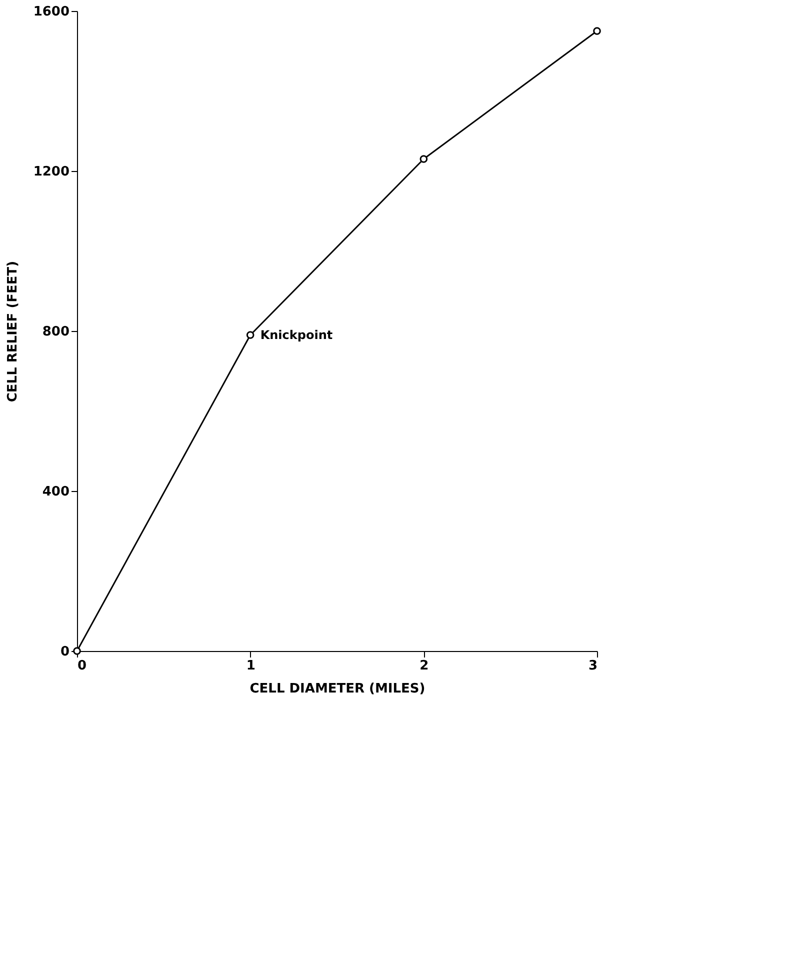 Image resolution: width=790 pixels, height=972 pixels. I want to click on y-tick-label: 1600, so click(51, 12).